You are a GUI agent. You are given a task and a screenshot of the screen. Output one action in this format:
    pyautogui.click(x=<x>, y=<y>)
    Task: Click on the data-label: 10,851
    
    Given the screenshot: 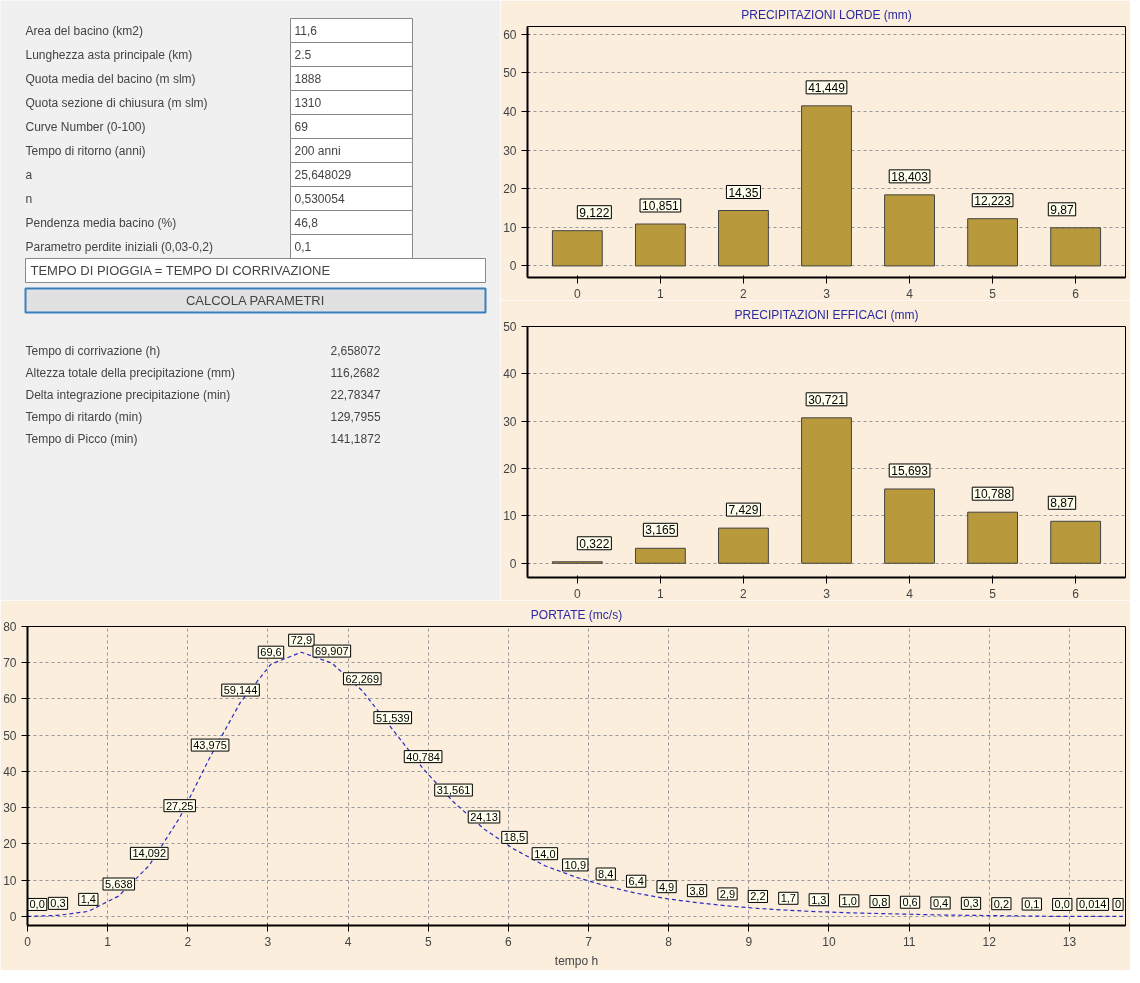 What is the action you would take?
    pyautogui.click(x=661, y=206)
    